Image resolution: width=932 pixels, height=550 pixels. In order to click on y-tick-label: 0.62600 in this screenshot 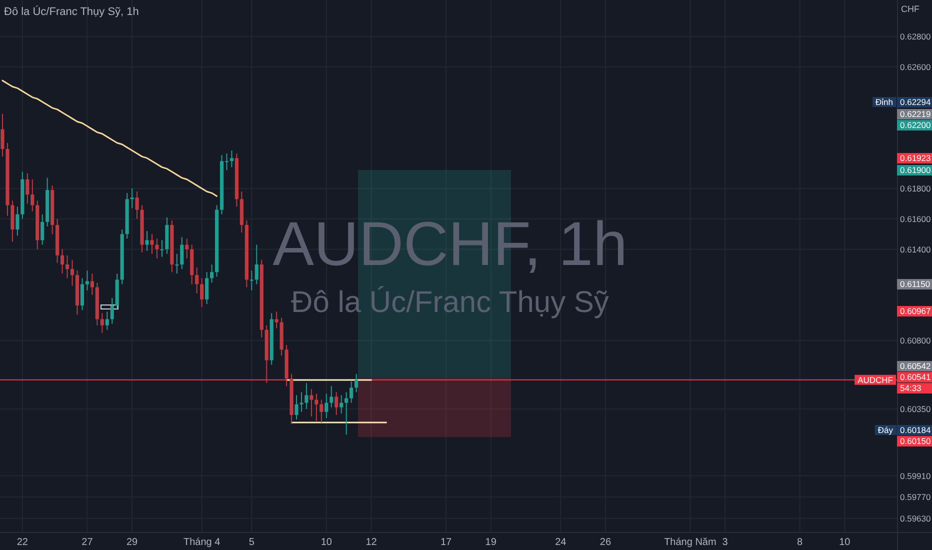, I will do `click(915, 67)`.